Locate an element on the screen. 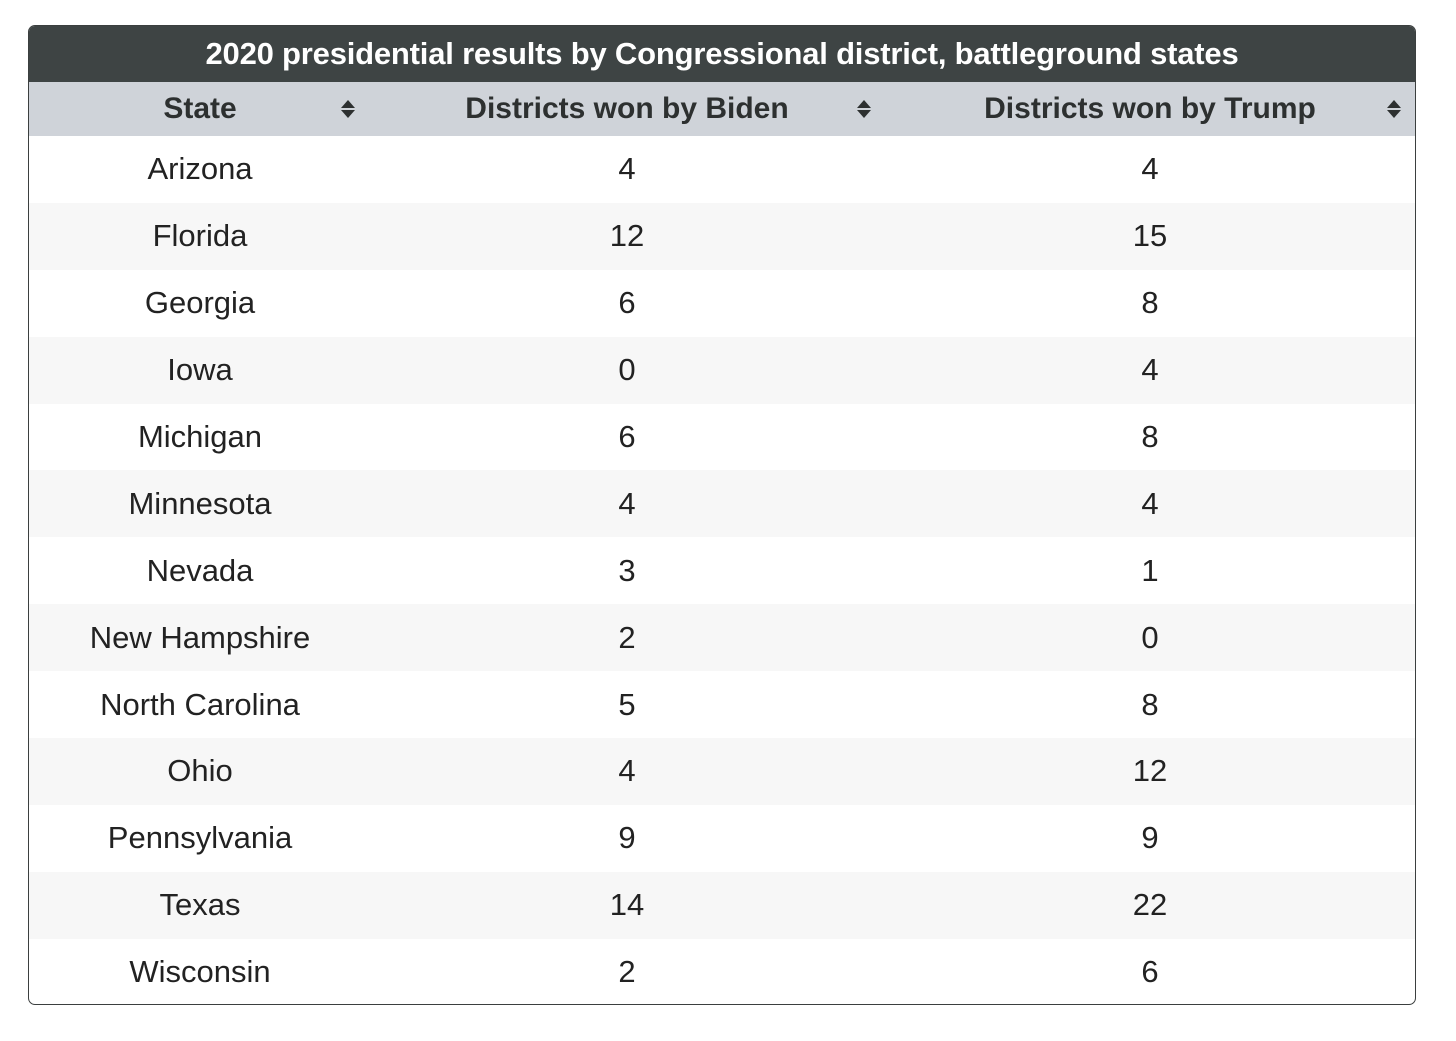  state-cell: Arizona is located at coordinates (200, 169).